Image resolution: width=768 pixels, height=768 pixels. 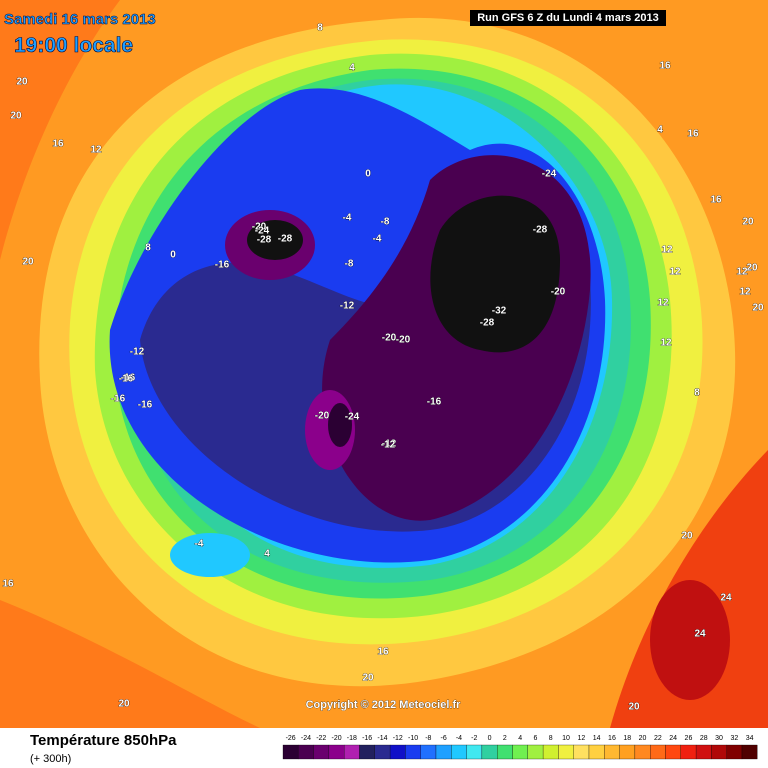 I want to click on legend-label: 0, so click(x=490, y=738).